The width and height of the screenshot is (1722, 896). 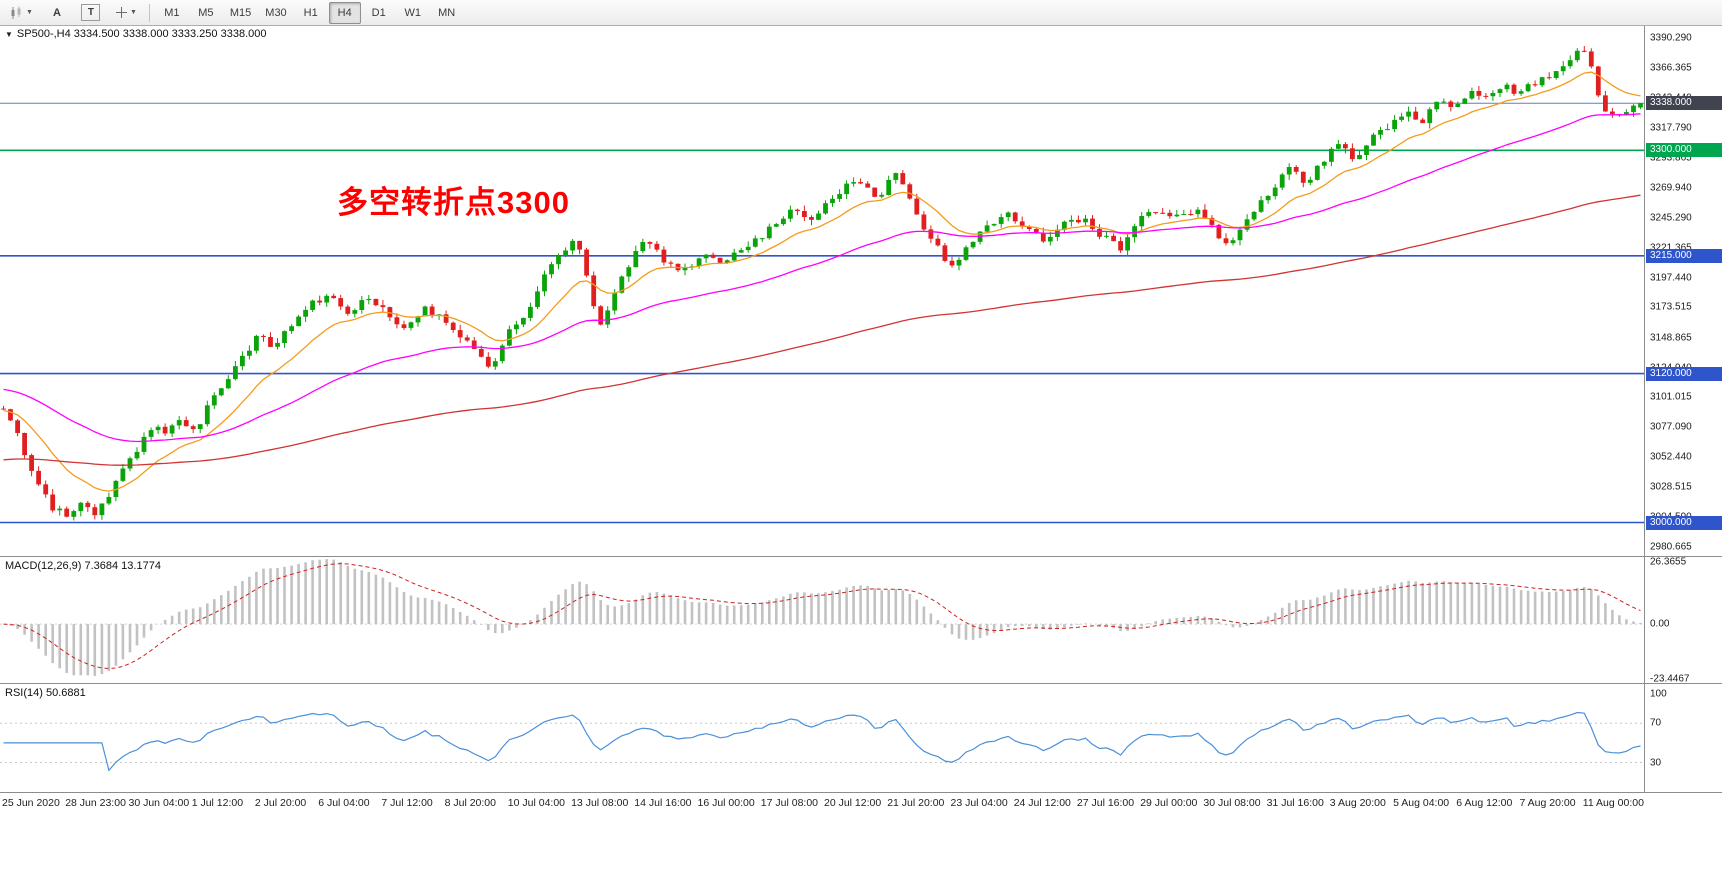 I want to click on timeframe-button-h1: H1, so click(x=310, y=12).